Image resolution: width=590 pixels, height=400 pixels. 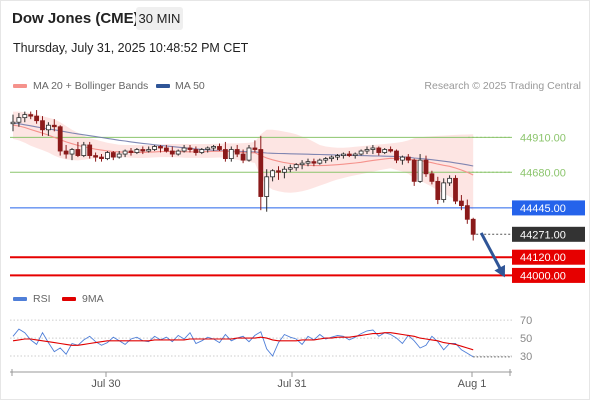 What do you see at coordinates (543, 258) in the screenshot?
I see `level-label-support: 44120.00` at bounding box center [543, 258].